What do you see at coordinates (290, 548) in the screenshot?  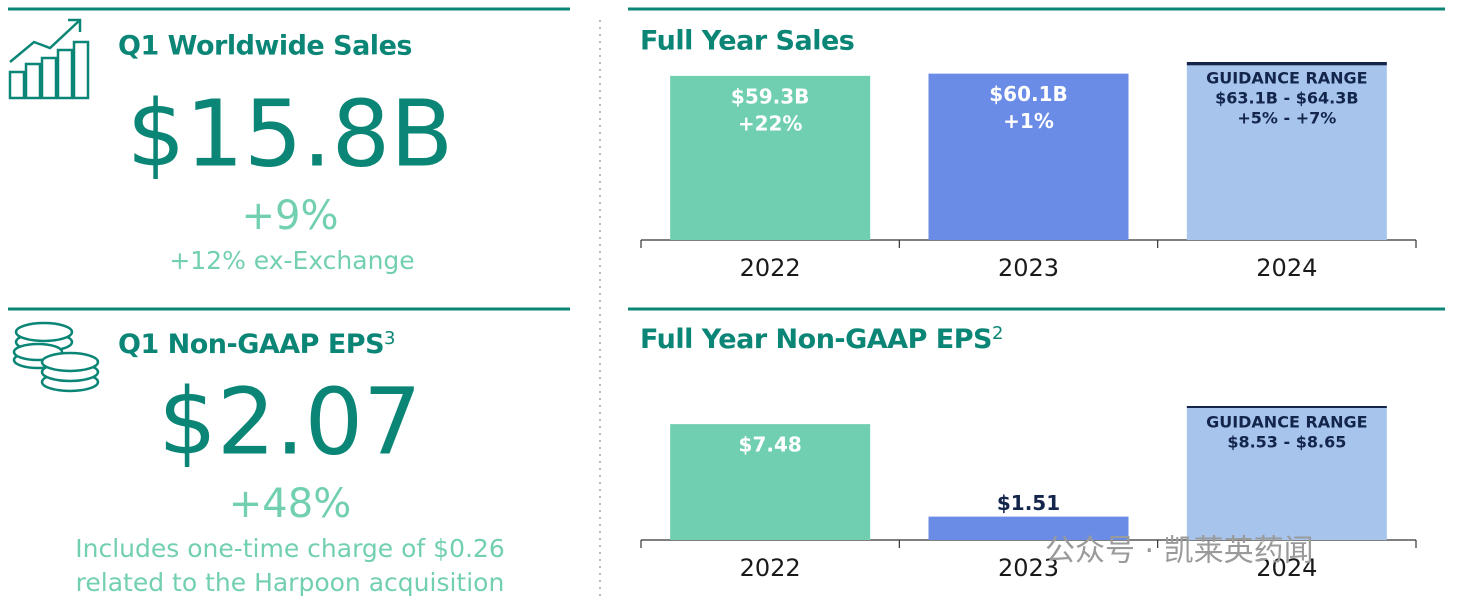 I see `kpi-note: Includes one-time charge of $0.26` at bounding box center [290, 548].